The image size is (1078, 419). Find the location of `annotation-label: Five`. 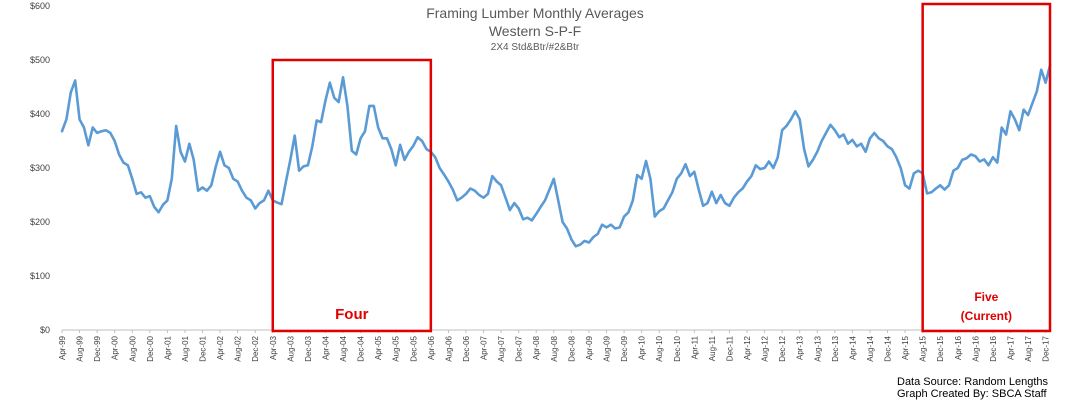

annotation-label: Five is located at coordinates (986, 297).